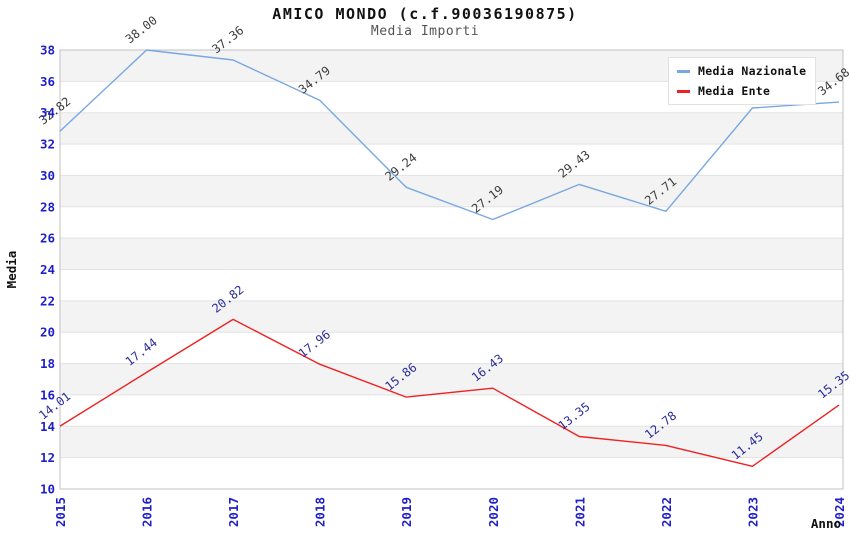 The height and width of the screenshot is (550, 850). What do you see at coordinates (47, 426) in the screenshot?
I see `y-tick-label: 14` at bounding box center [47, 426].